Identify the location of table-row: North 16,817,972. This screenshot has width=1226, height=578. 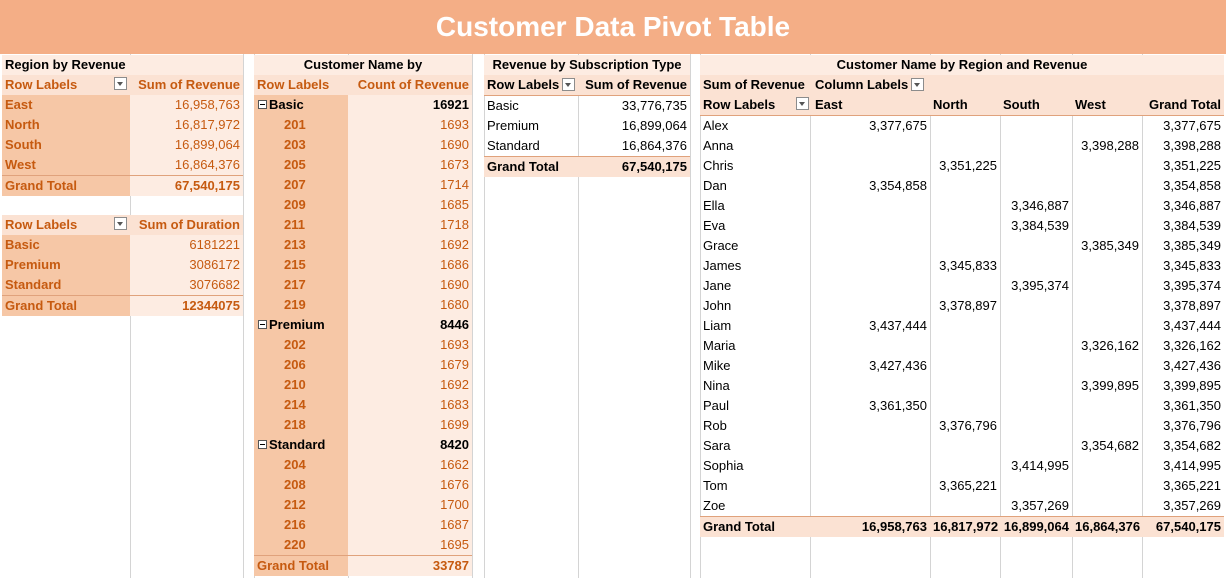
(122, 125).